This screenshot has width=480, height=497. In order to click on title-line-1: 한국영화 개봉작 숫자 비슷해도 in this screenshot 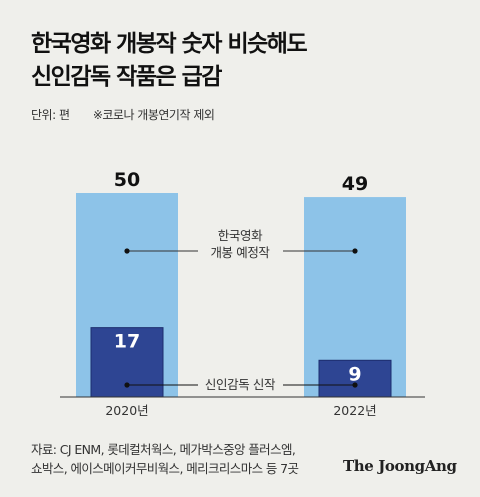, I will do `click(169, 44)`.